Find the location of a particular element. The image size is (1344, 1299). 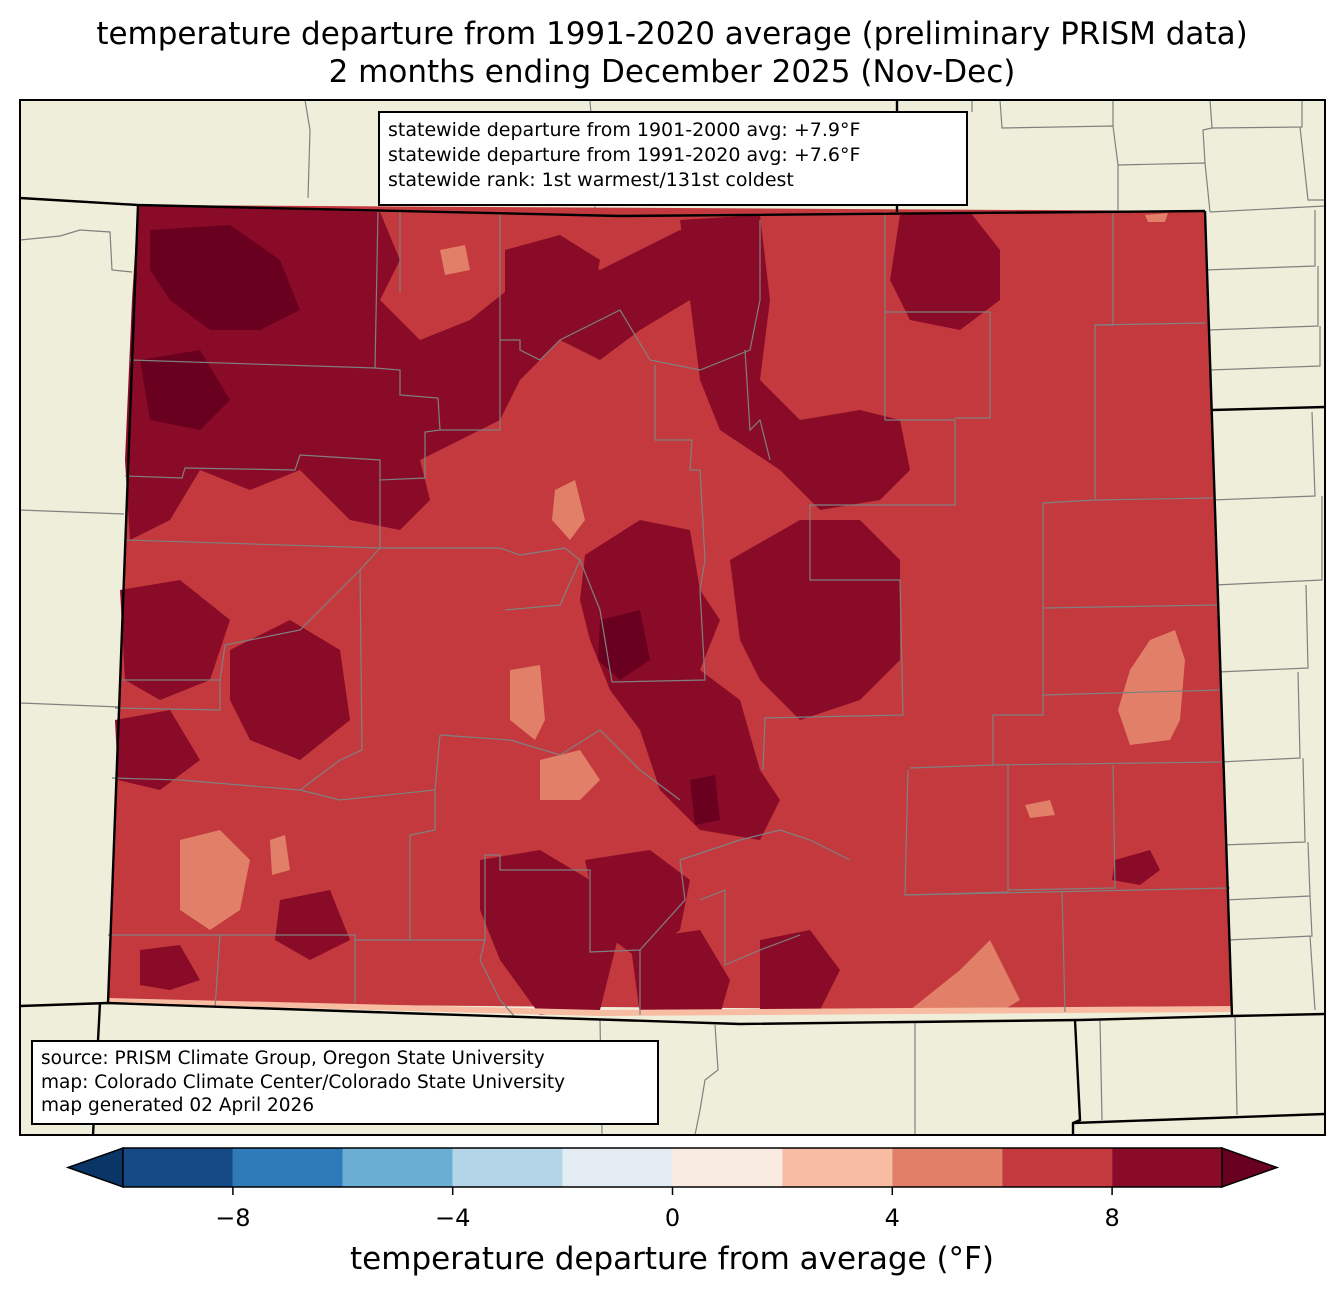

colorbar-tick-label: −8 is located at coordinates (233, 1218).